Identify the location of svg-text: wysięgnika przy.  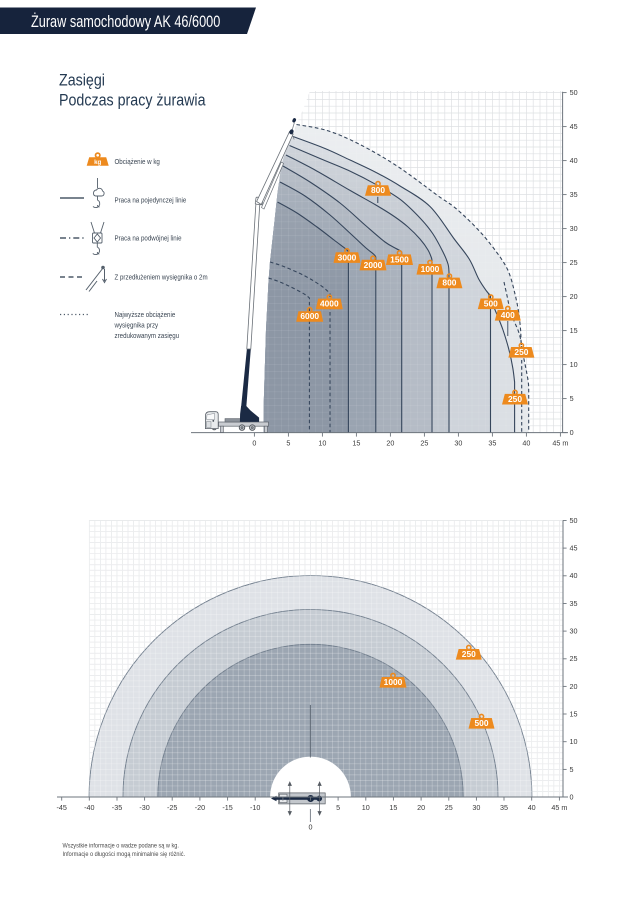
(136, 326).